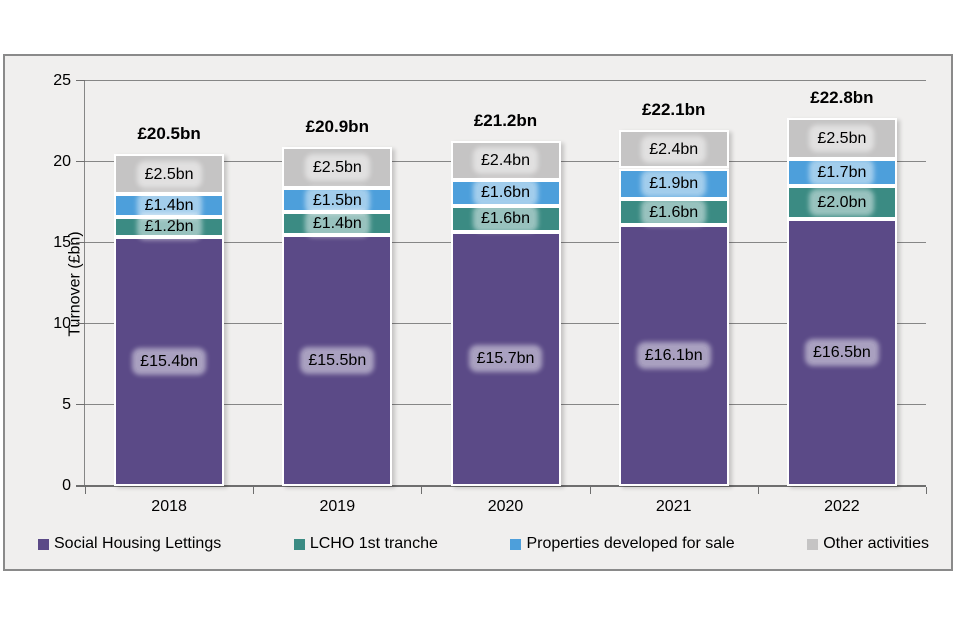 The image size is (960, 640). I want to click on bar-2020: £15.7bn £1.6bn £1.6bn £2.4bn, so click(505, 313).